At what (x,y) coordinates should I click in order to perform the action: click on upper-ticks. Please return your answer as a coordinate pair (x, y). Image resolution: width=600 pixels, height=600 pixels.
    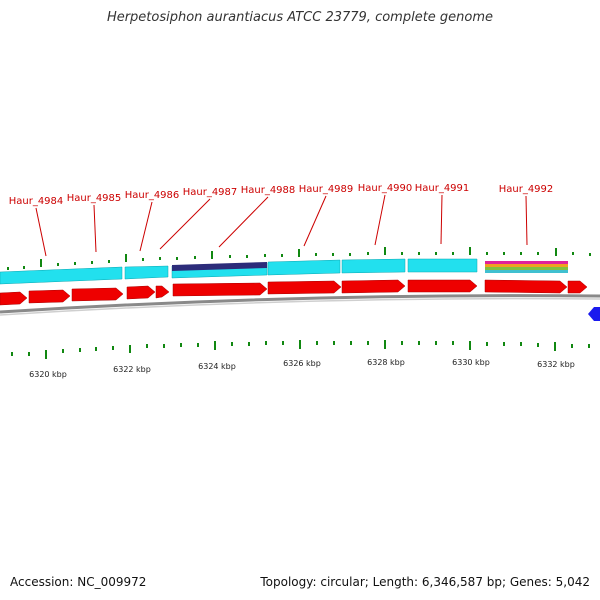
    Looking at the image, I should click on (299, 258).